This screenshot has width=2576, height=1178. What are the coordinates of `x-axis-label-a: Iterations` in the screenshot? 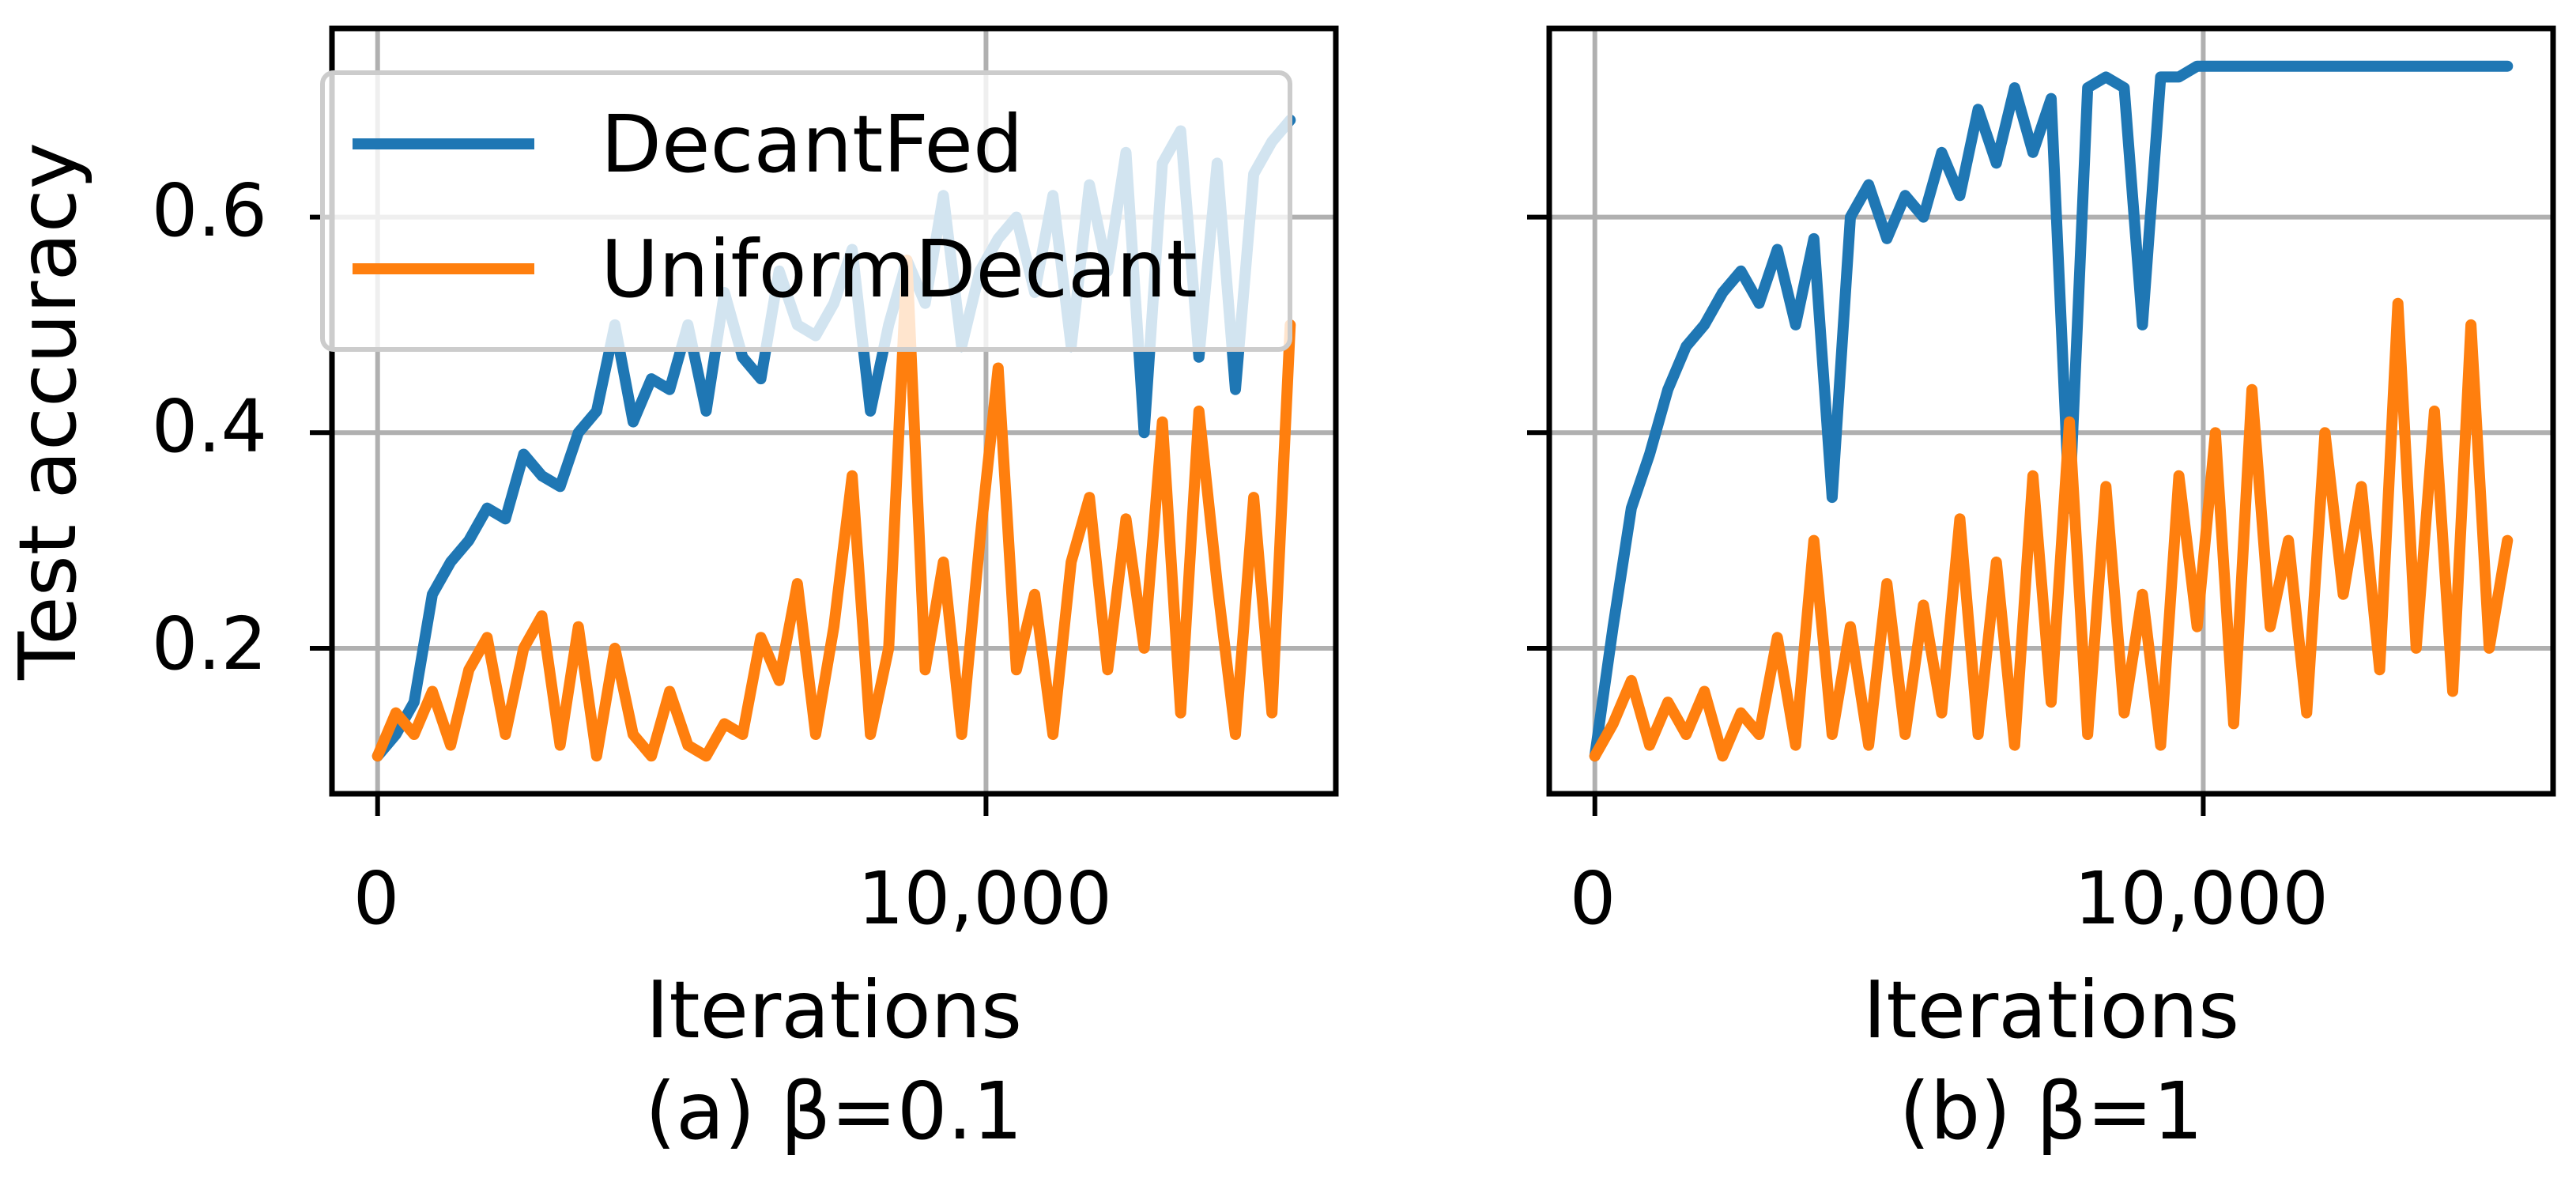 It's located at (834, 1010).